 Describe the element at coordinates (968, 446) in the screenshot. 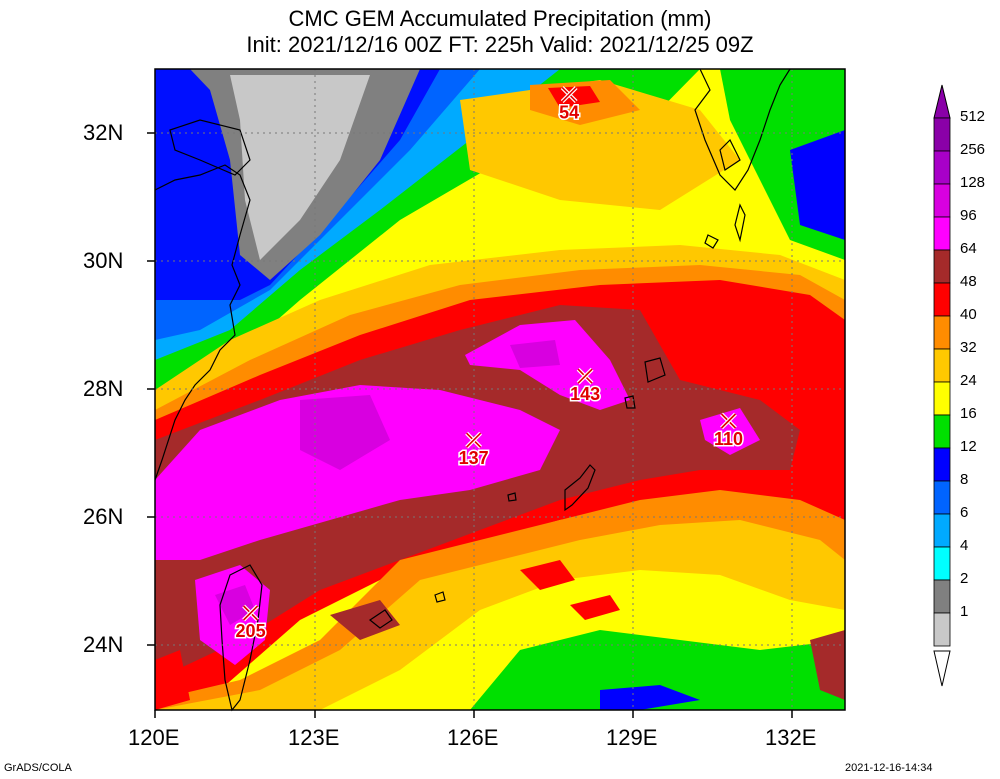

I see `colorbar-level-label: 12` at that location.